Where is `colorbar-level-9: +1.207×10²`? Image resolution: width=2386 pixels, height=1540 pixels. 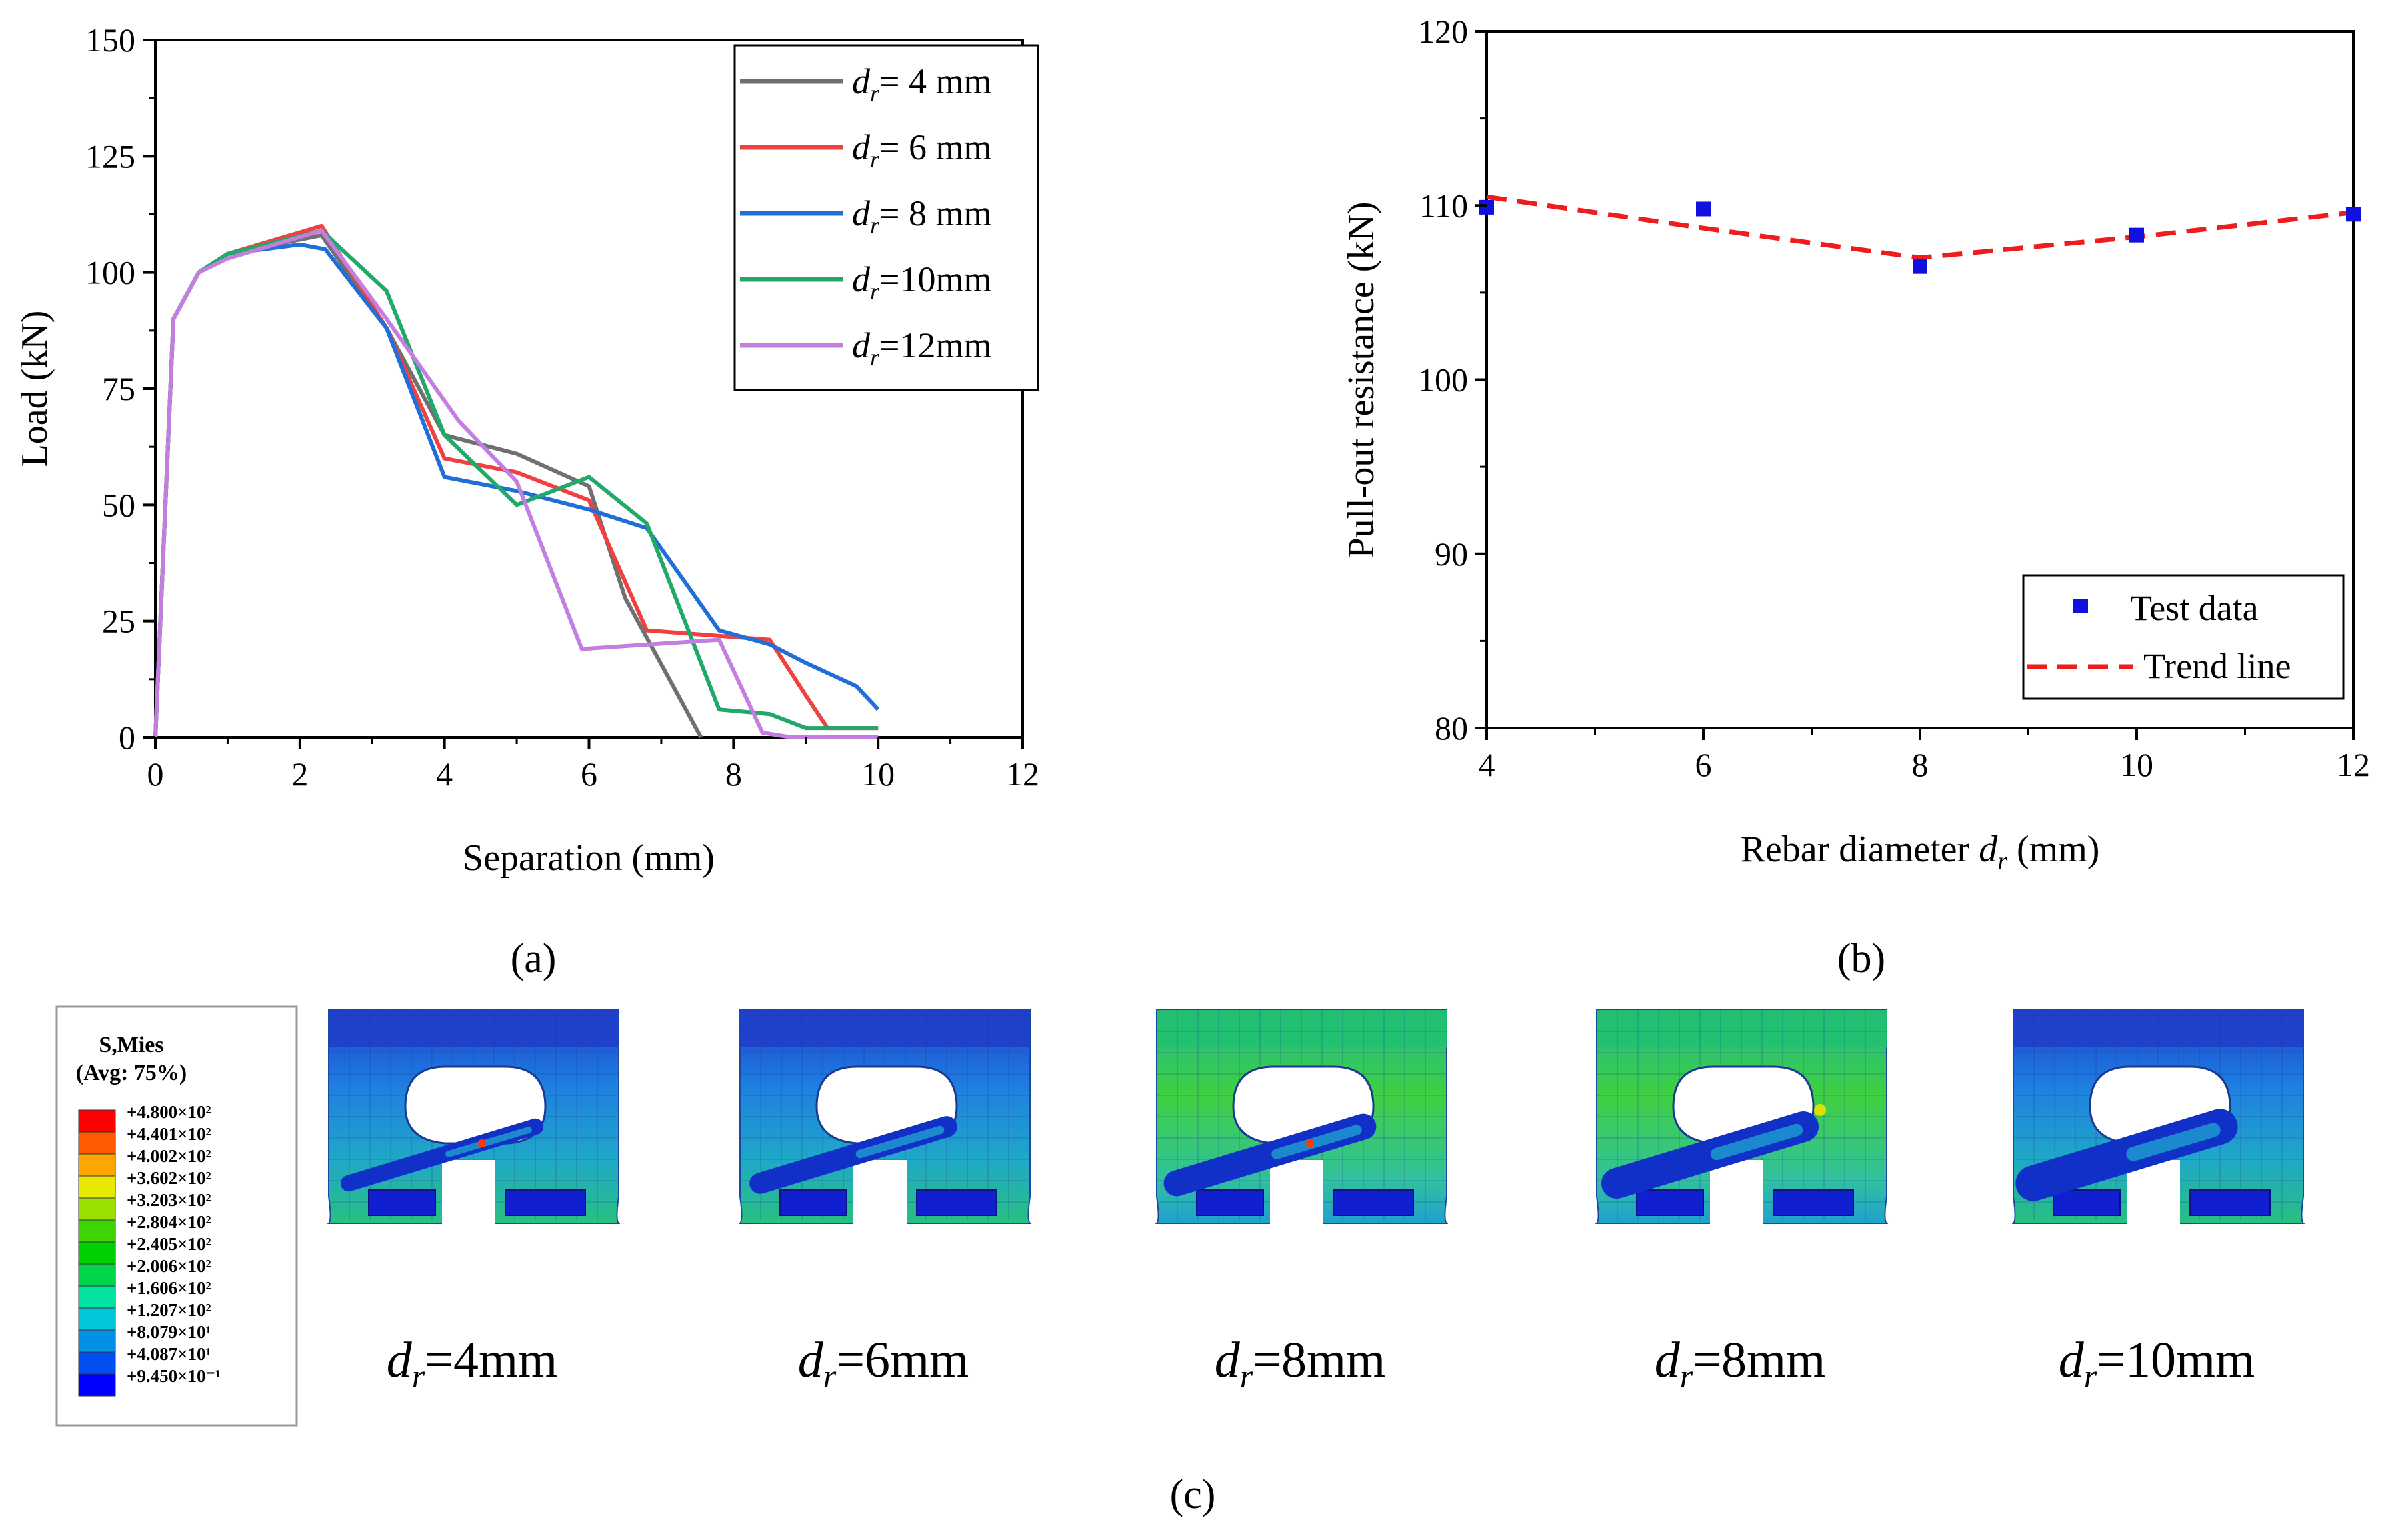
colorbar-level-9: +1.207×10² is located at coordinates (169, 1310).